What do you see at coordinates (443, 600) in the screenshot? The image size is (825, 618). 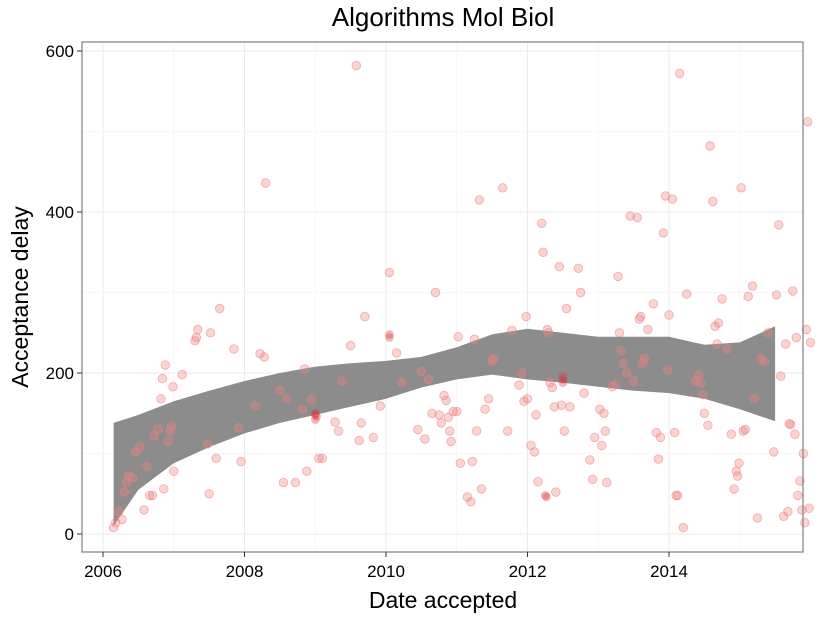 I see `x-axis-label: Date accepted` at bounding box center [443, 600].